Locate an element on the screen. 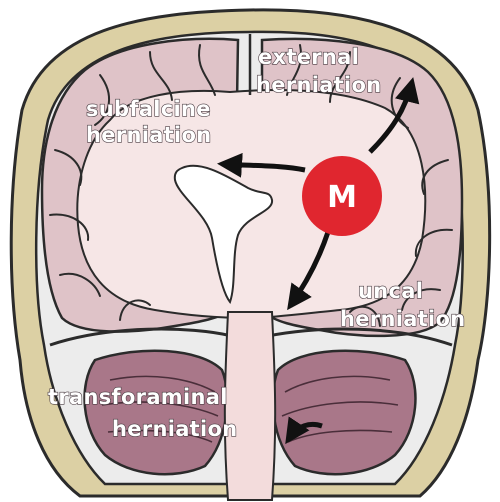  mass-label: M is located at coordinates (342, 197).